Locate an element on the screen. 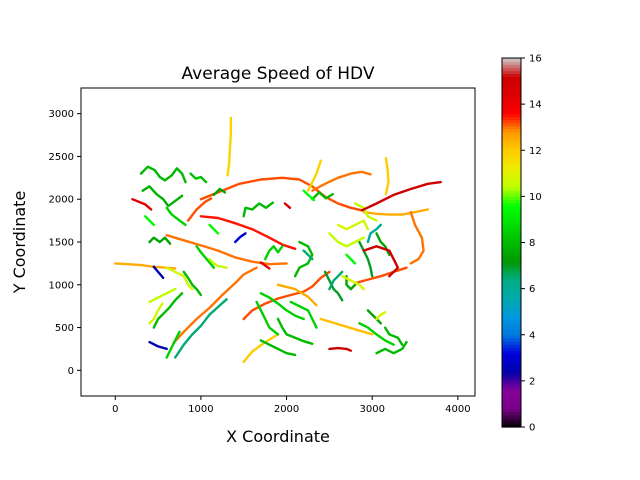 The height and width of the screenshot is (480, 640). y-tick-label: 0 is located at coordinates (71, 371).